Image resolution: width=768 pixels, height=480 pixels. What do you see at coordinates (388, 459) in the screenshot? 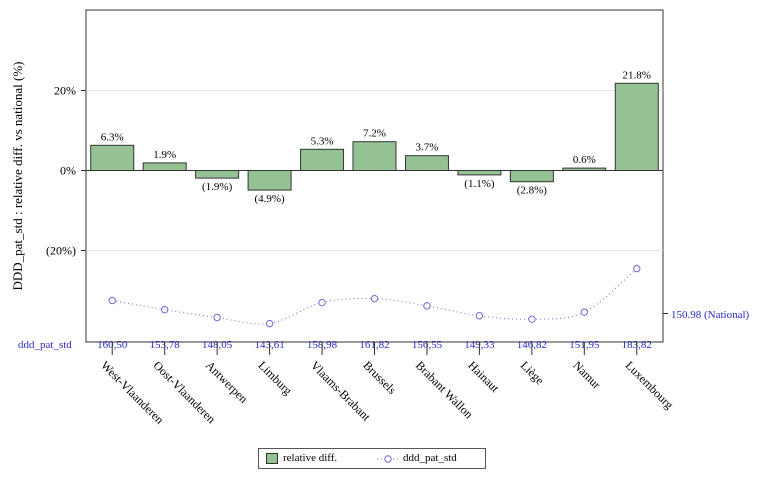
I see `legend-line-marker` at bounding box center [388, 459].